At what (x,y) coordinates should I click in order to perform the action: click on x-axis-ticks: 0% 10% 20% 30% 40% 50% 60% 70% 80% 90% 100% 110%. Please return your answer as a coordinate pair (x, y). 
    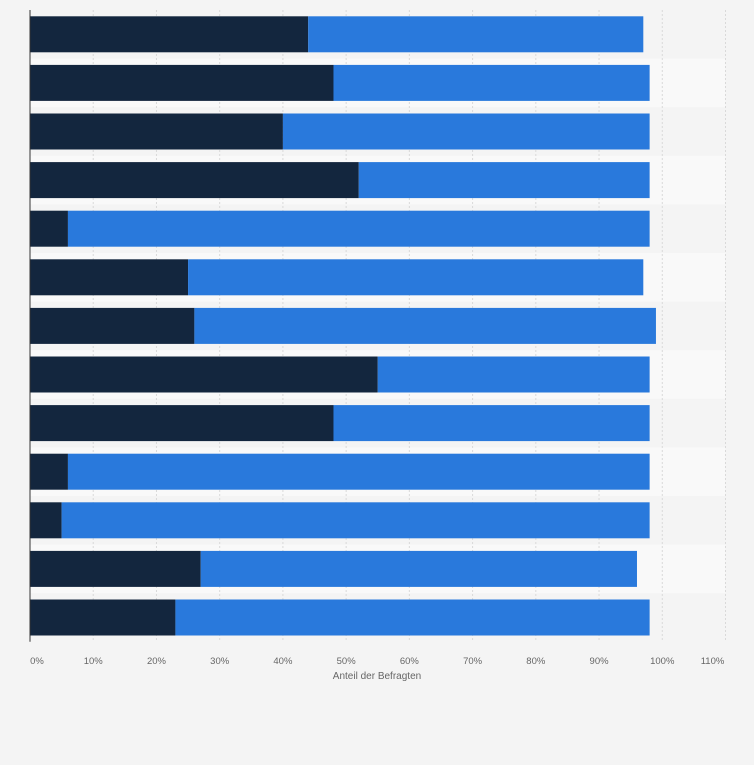
    Looking at the image, I should click on (377, 661).